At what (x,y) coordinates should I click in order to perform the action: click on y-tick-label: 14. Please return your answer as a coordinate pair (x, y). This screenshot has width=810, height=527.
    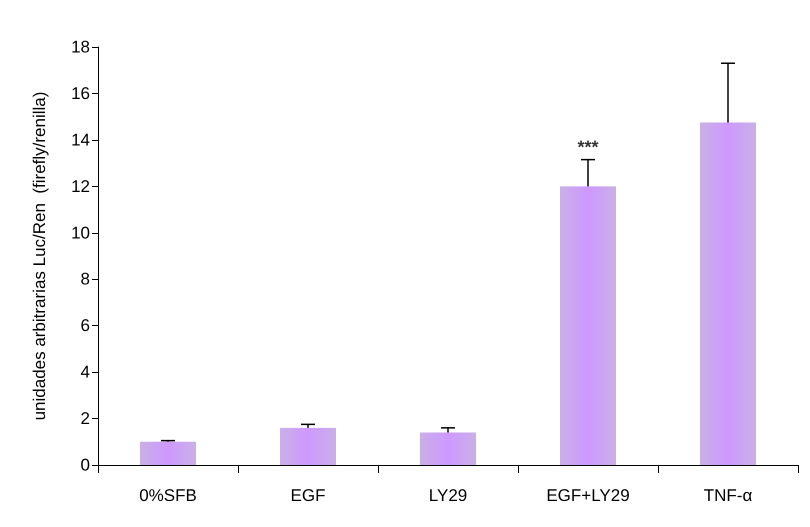
    Looking at the image, I should click on (80, 140).